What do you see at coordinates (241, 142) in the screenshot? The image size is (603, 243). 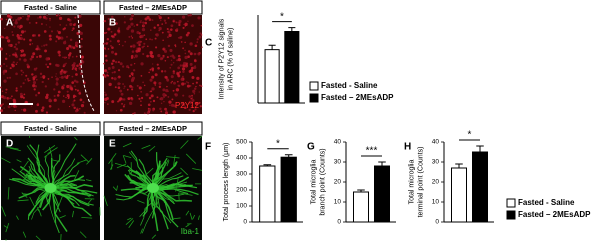 I see `y-tick-label: 500` at bounding box center [241, 142].